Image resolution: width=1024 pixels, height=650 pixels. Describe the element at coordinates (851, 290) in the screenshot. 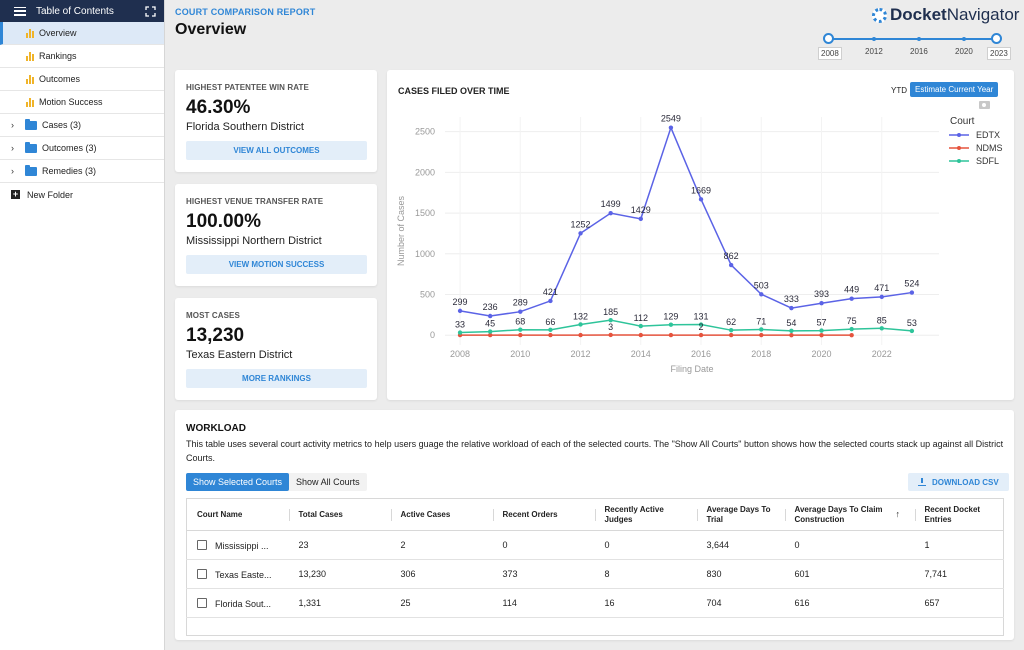

I see `data-label: 449` at that location.